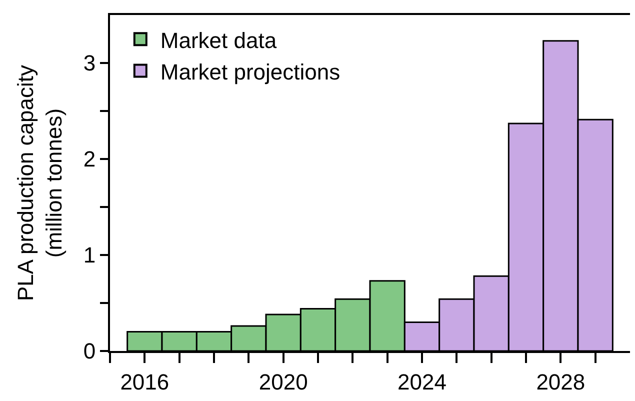  Describe the element at coordinates (89, 351) in the screenshot. I see `y-tick-label: 0` at that location.